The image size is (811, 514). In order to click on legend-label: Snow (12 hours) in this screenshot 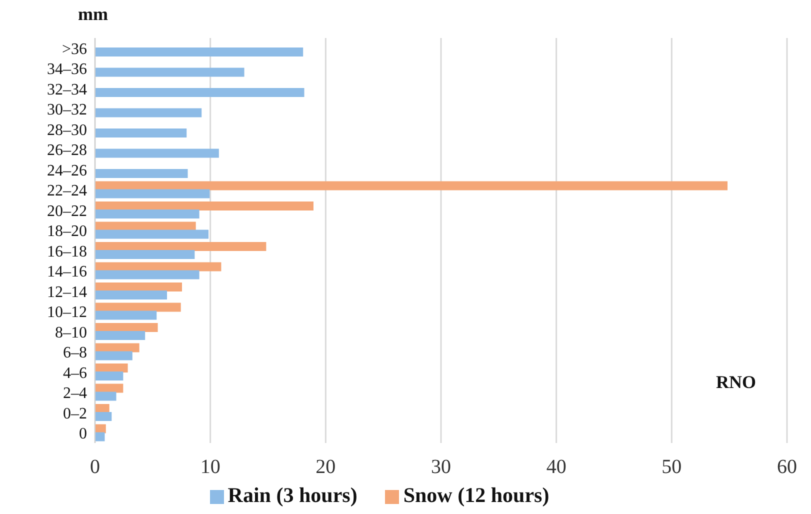, I will do `click(476, 495)`.